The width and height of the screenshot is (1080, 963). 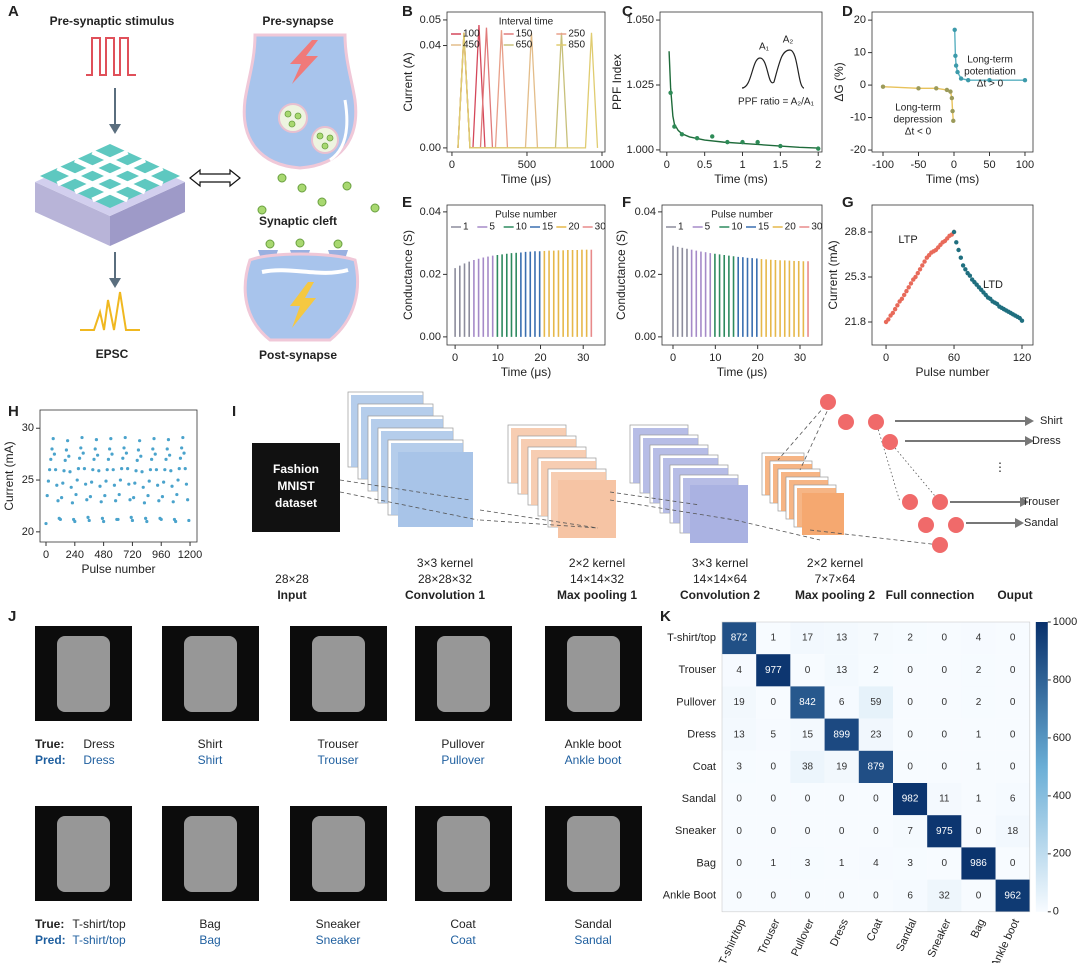 What do you see at coordinates (823, 514) in the screenshot?
I see `feature-map` at bounding box center [823, 514].